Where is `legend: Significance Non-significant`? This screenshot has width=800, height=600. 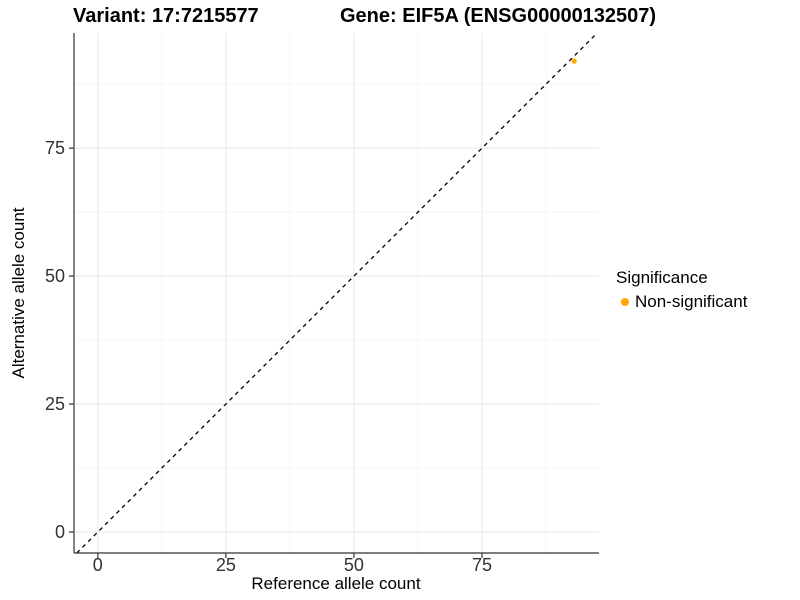 legend: Significance Non-significant is located at coordinates (681, 290).